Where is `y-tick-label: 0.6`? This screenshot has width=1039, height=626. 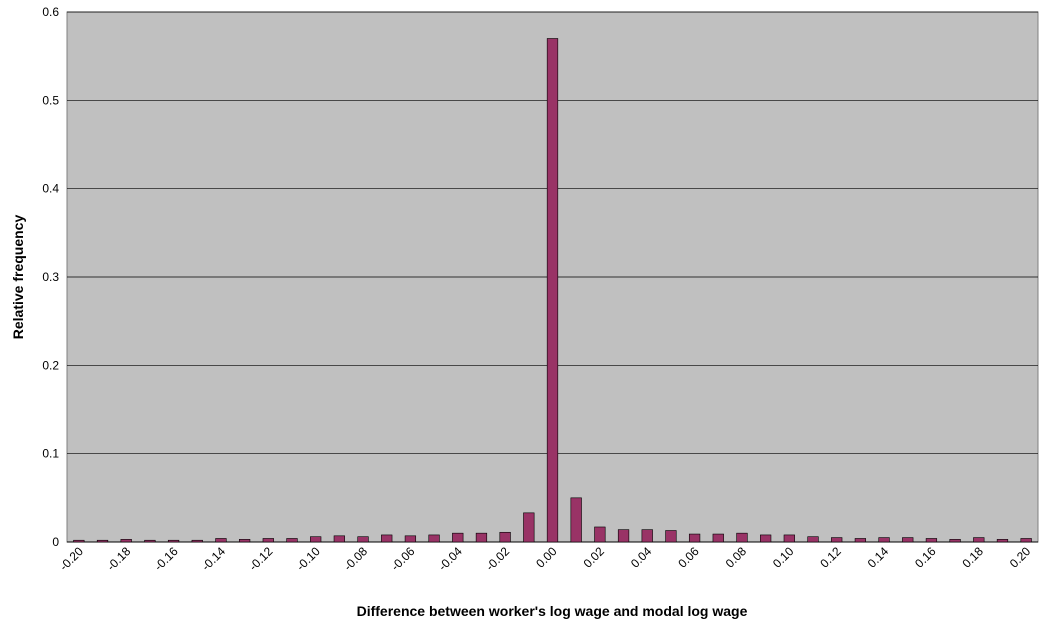 y-tick-label: 0.6 is located at coordinates (50, 12).